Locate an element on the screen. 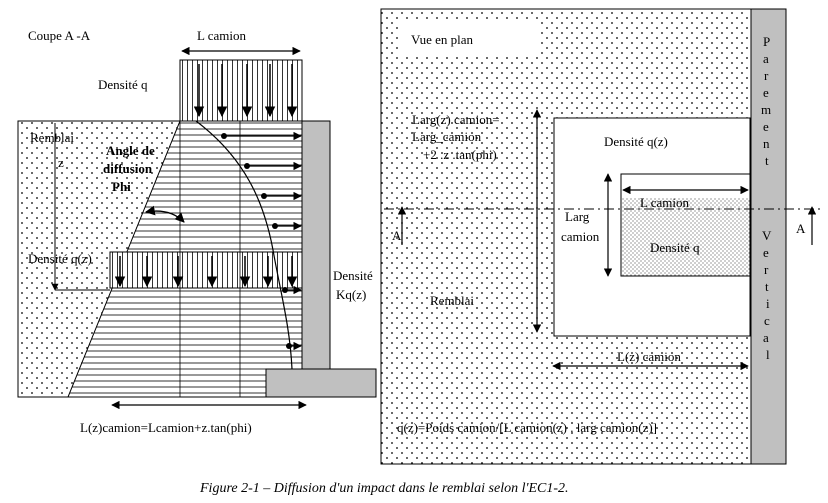 The width and height of the screenshot is (828, 503). svg-text: V is located at coordinates (767, 235).